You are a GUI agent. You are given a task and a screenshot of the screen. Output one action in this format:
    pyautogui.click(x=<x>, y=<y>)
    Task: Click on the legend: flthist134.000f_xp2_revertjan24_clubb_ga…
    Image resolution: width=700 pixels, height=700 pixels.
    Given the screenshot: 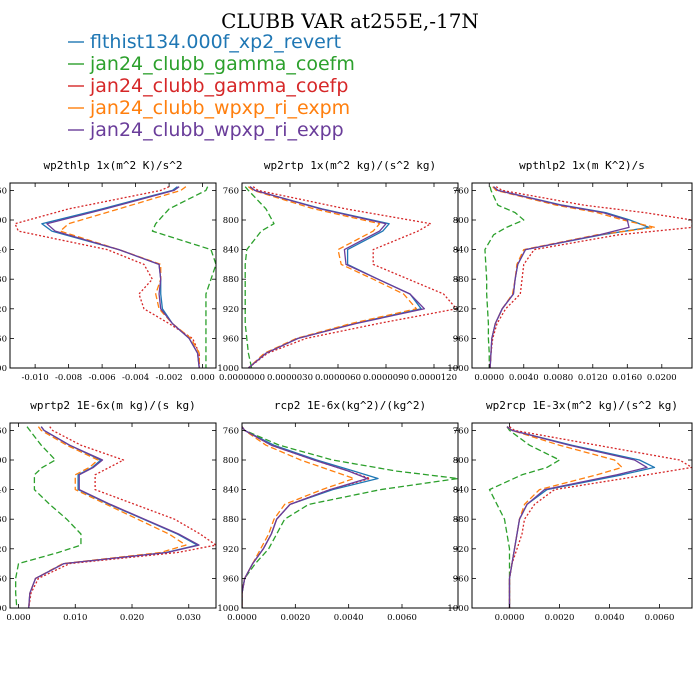 What is the action you would take?
    pyautogui.click(x=211, y=86)
    